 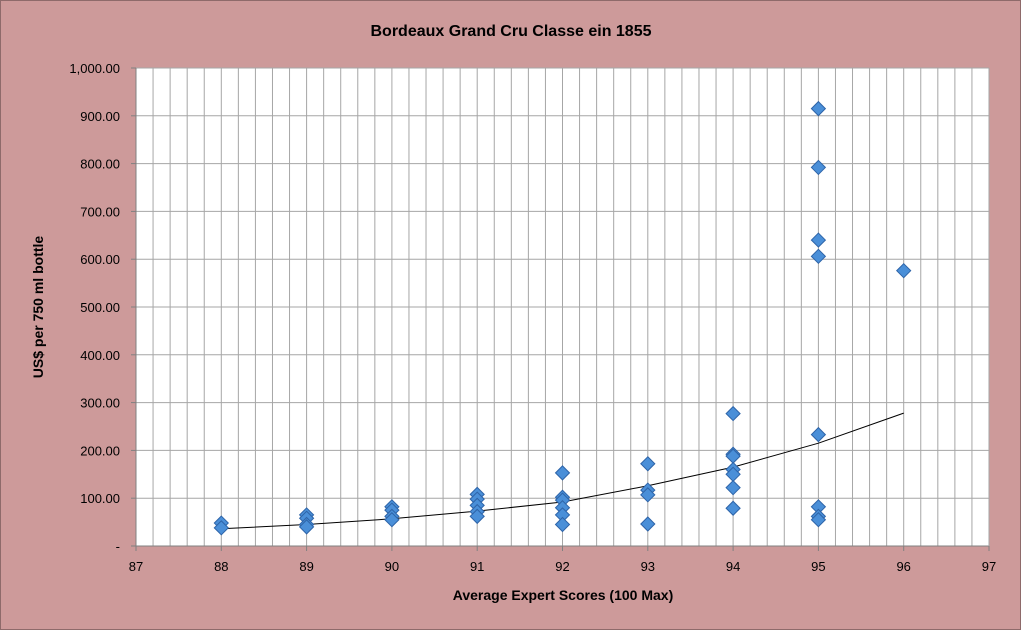 What do you see at coordinates (100, 211) in the screenshot?
I see `y-tick-label: 700.00` at bounding box center [100, 211].